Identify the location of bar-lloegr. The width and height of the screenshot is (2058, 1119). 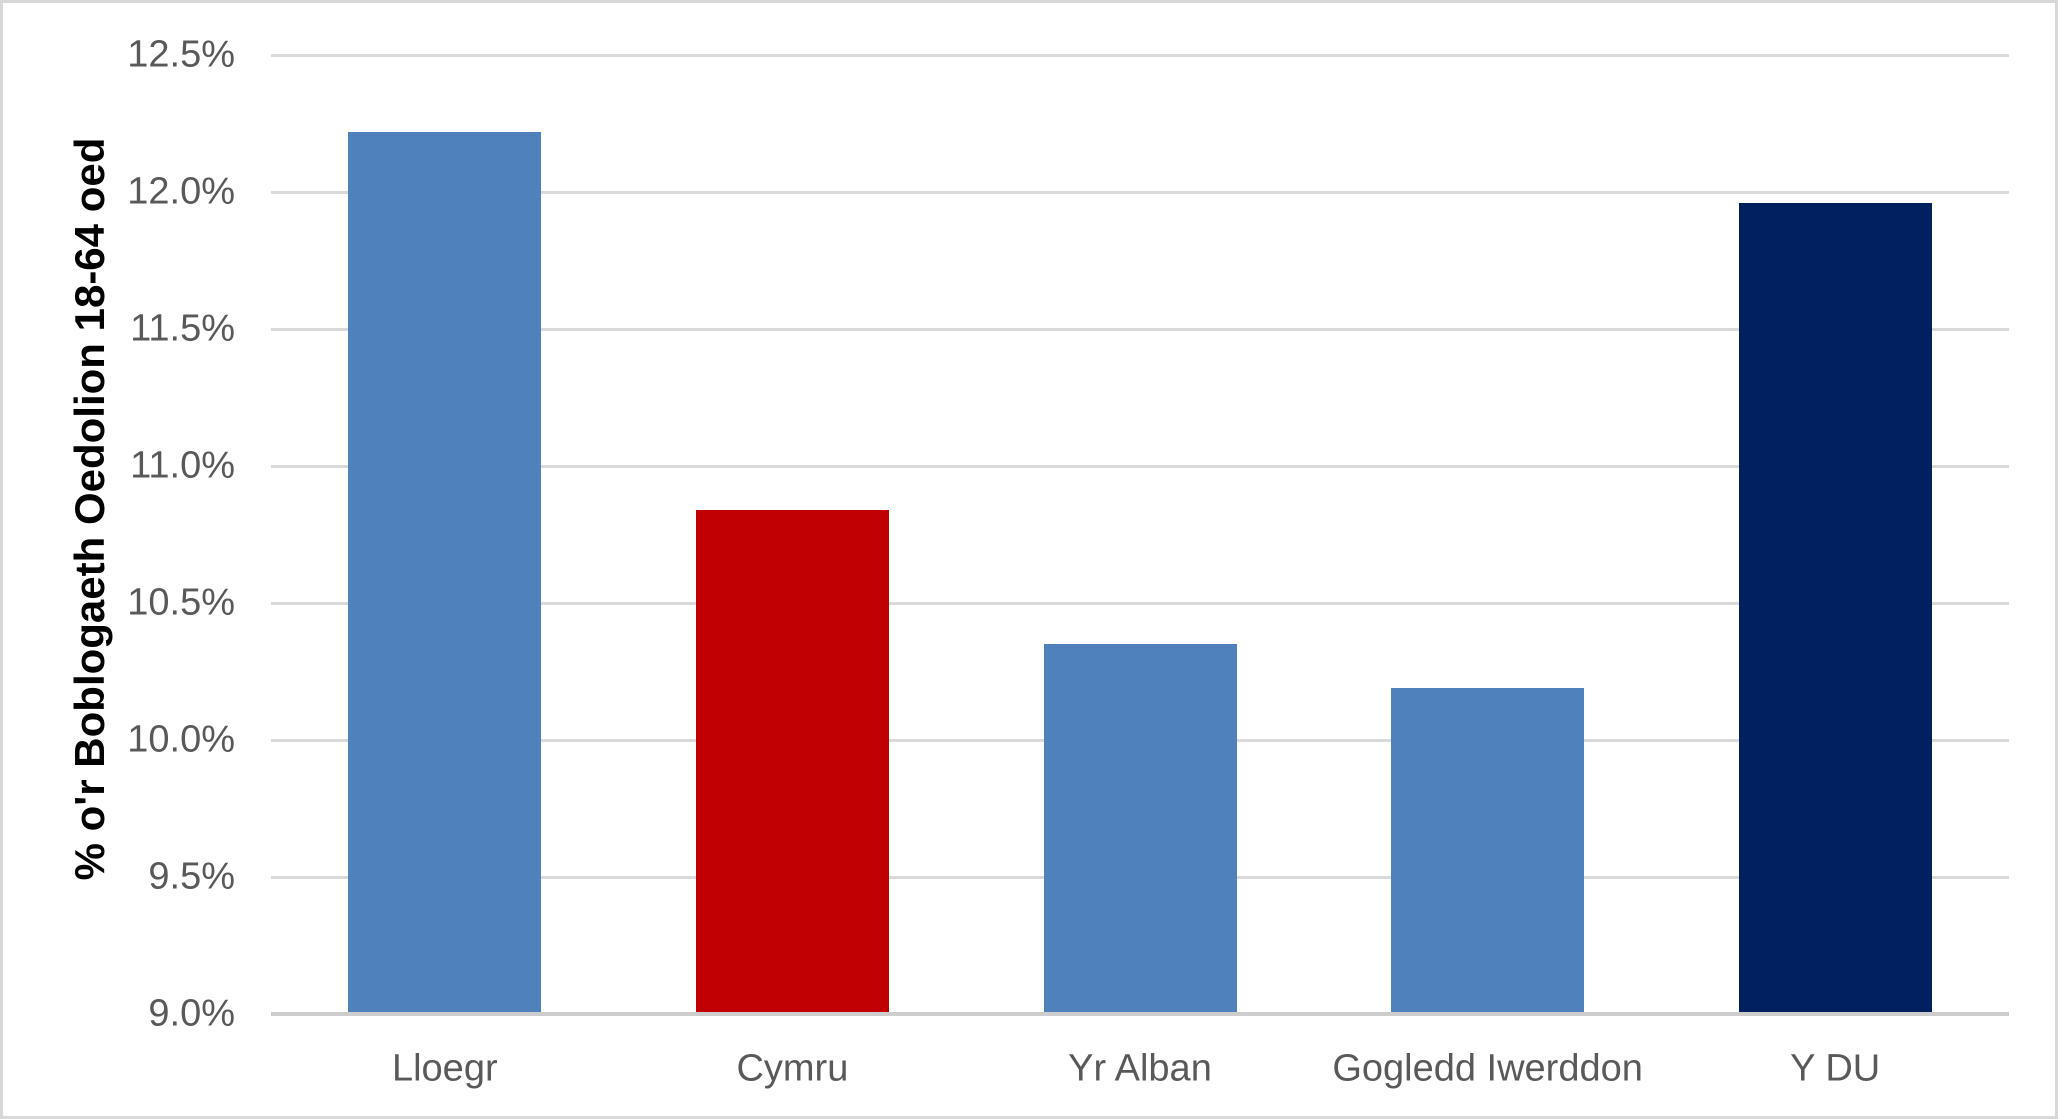
(445, 571).